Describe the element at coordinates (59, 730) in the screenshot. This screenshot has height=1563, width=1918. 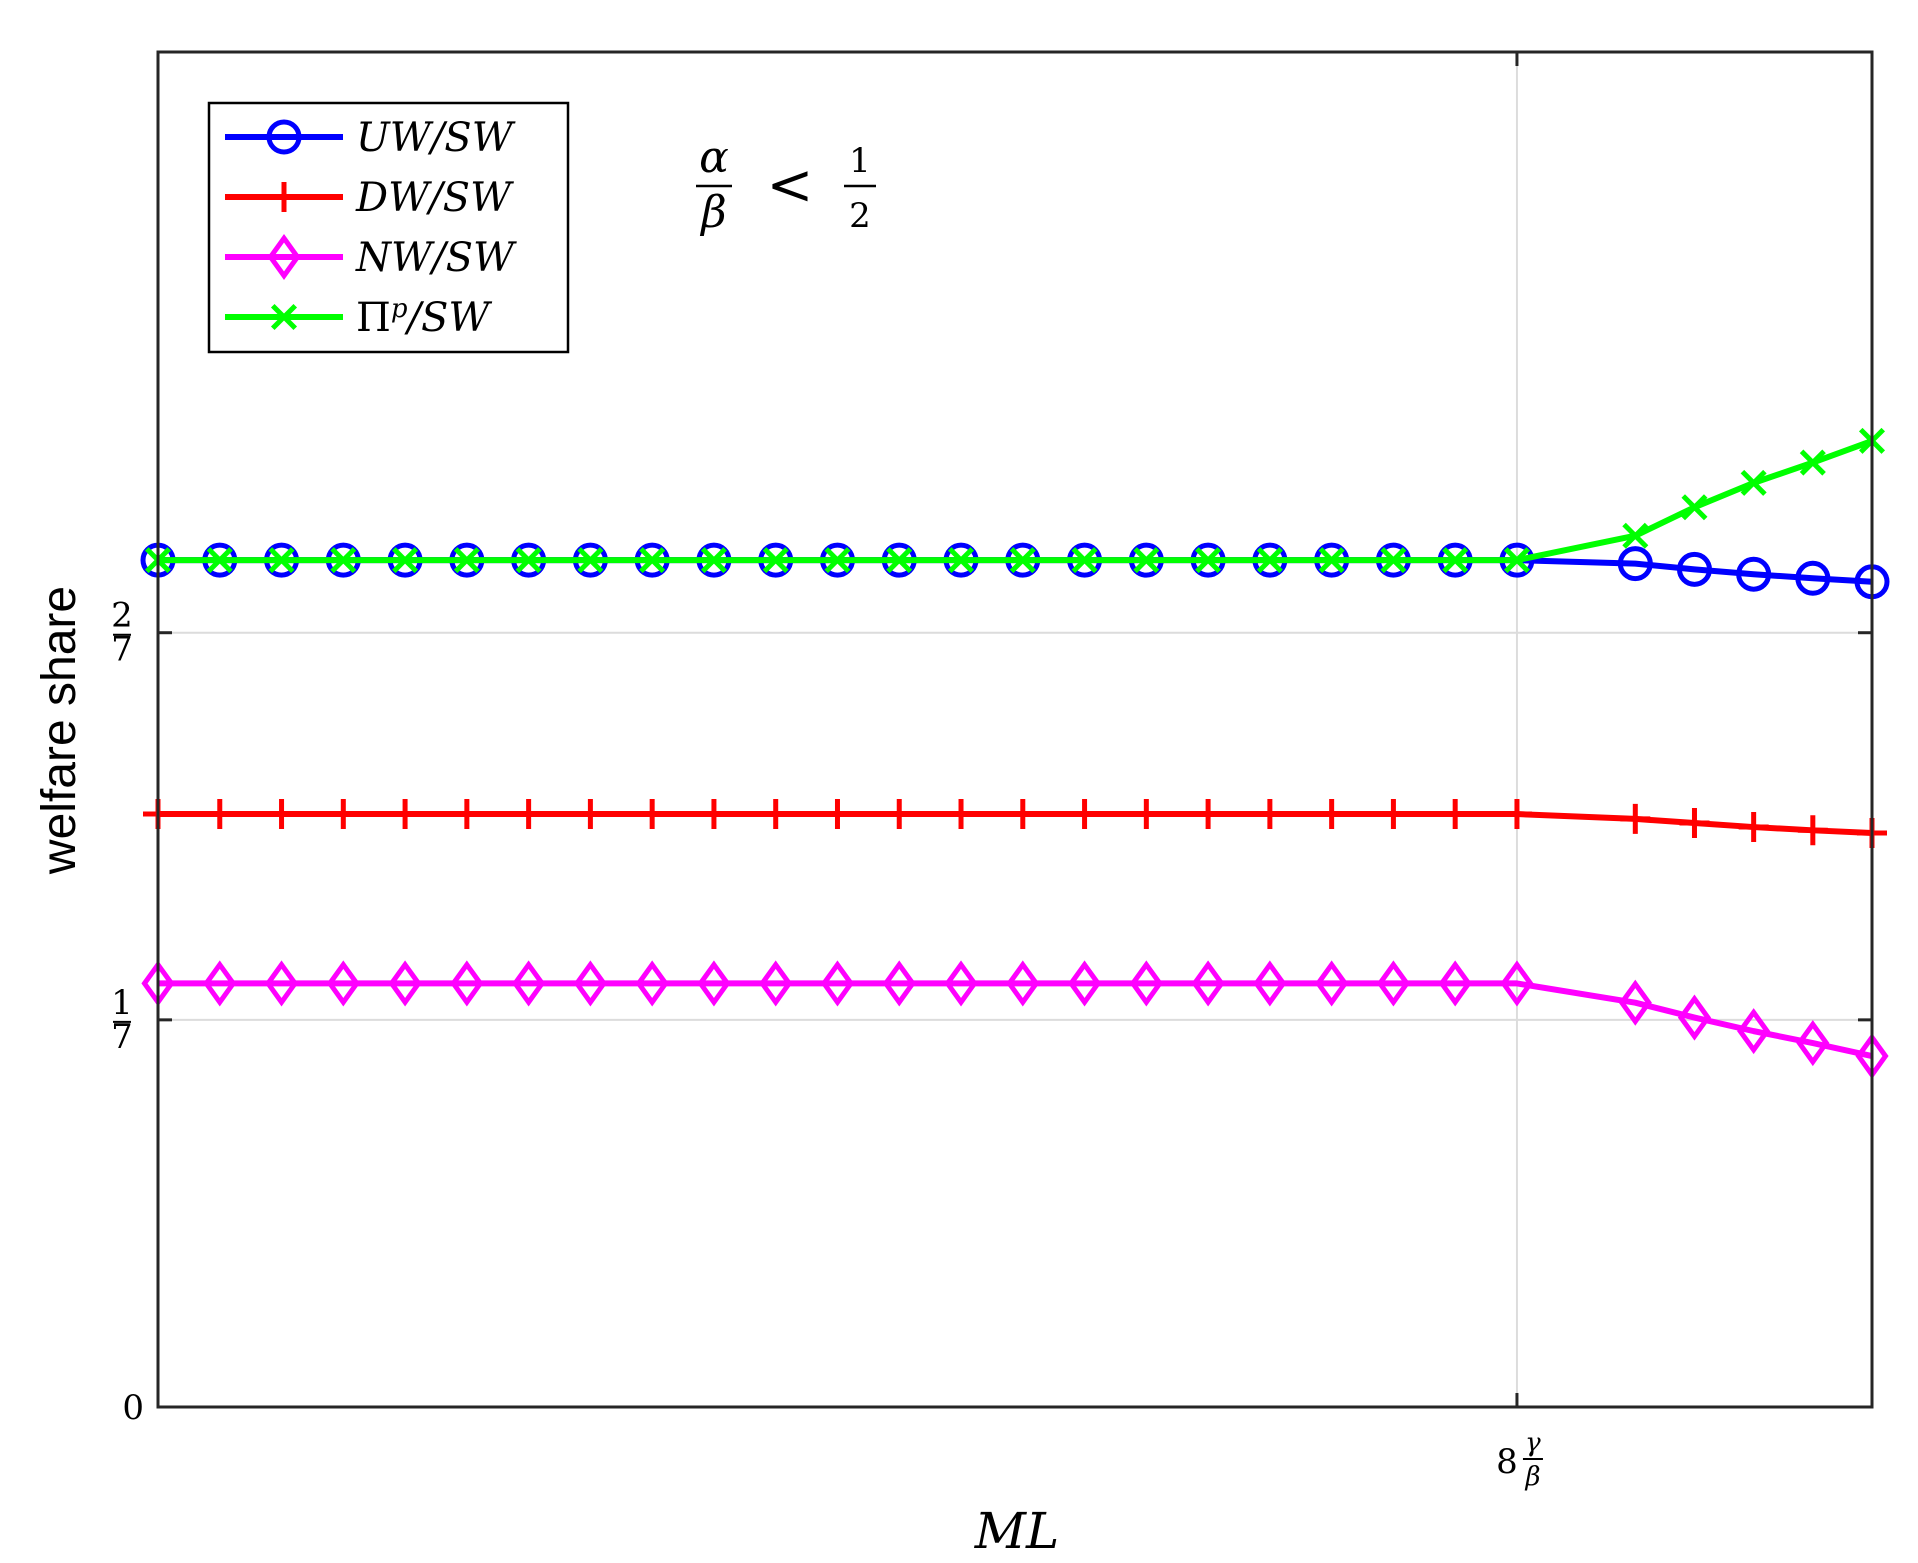
I see `y-axis-label: welfare share` at that location.